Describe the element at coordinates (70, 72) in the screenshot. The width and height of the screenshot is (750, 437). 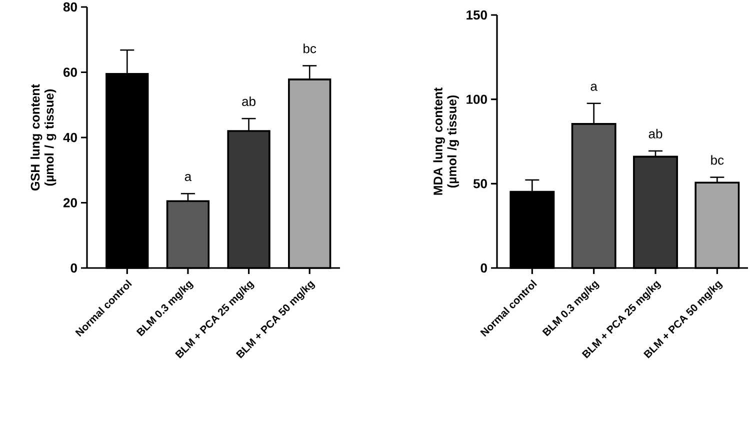
I see `y-tick-label: 60` at that location.